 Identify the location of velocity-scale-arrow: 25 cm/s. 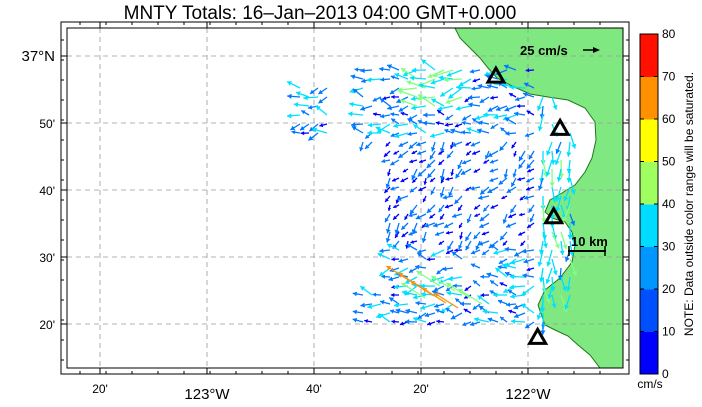
(560, 50).